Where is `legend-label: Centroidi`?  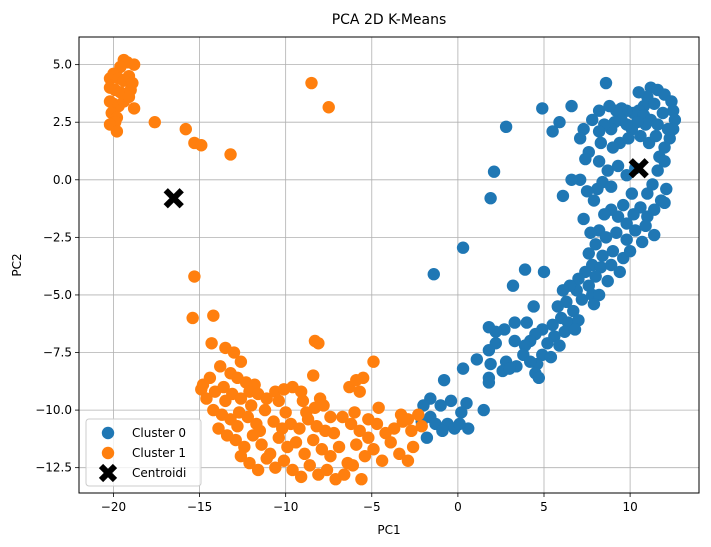
legend-label: Centroidi is located at coordinates (159, 473).